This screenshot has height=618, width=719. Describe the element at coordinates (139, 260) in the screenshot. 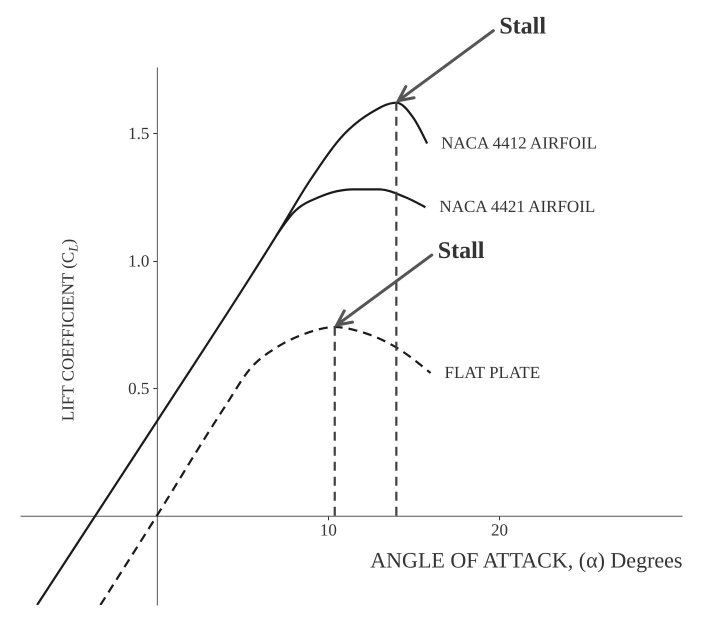

I see `y-tick-label: 1.0` at that location.